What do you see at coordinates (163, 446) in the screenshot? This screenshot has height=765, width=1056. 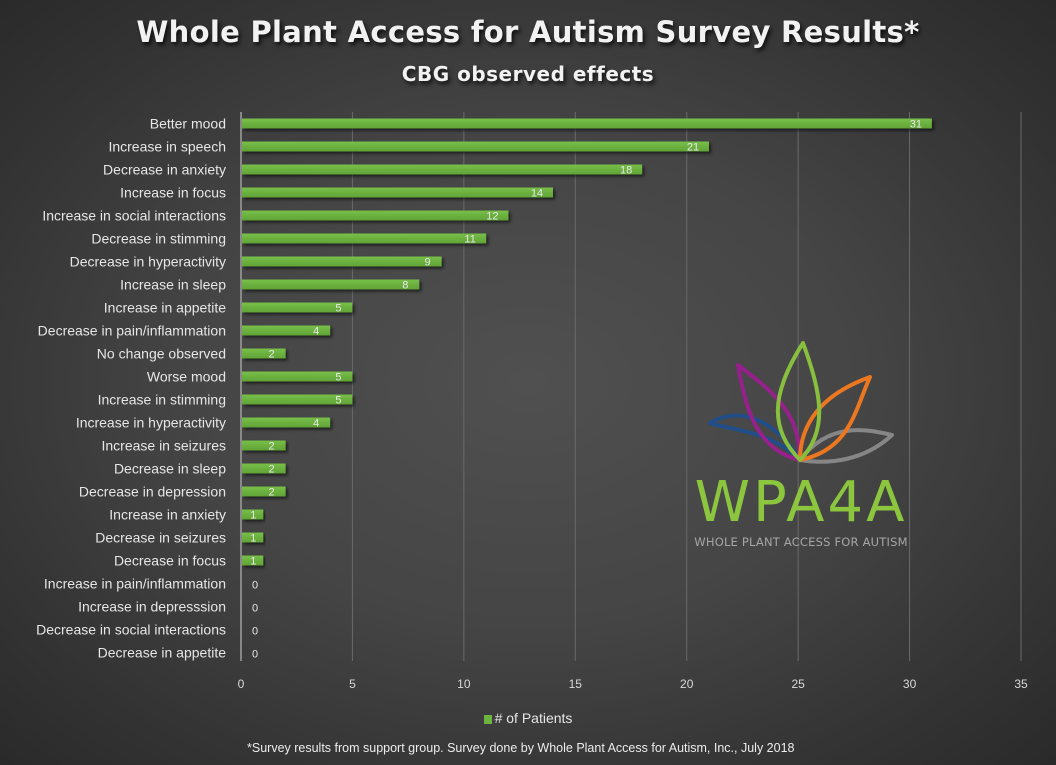 I see `category-label: Increase in seizures` at bounding box center [163, 446].